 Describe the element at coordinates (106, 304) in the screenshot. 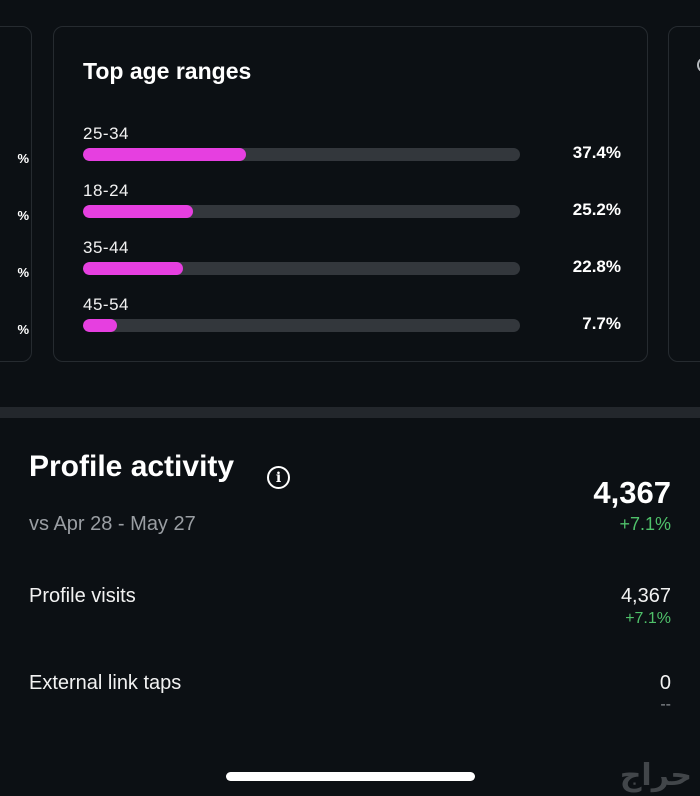

I see `age-range-label: 45-54` at that location.